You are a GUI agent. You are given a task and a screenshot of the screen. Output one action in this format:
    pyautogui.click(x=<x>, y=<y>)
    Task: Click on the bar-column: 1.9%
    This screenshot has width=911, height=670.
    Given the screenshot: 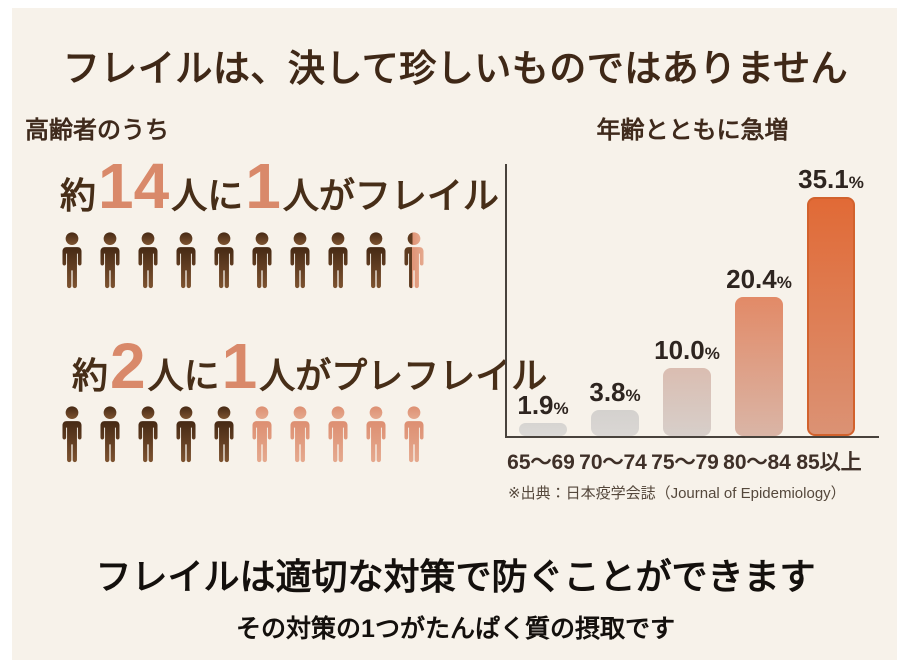 What is the action you would take?
    pyautogui.click(x=543, y=413)
    